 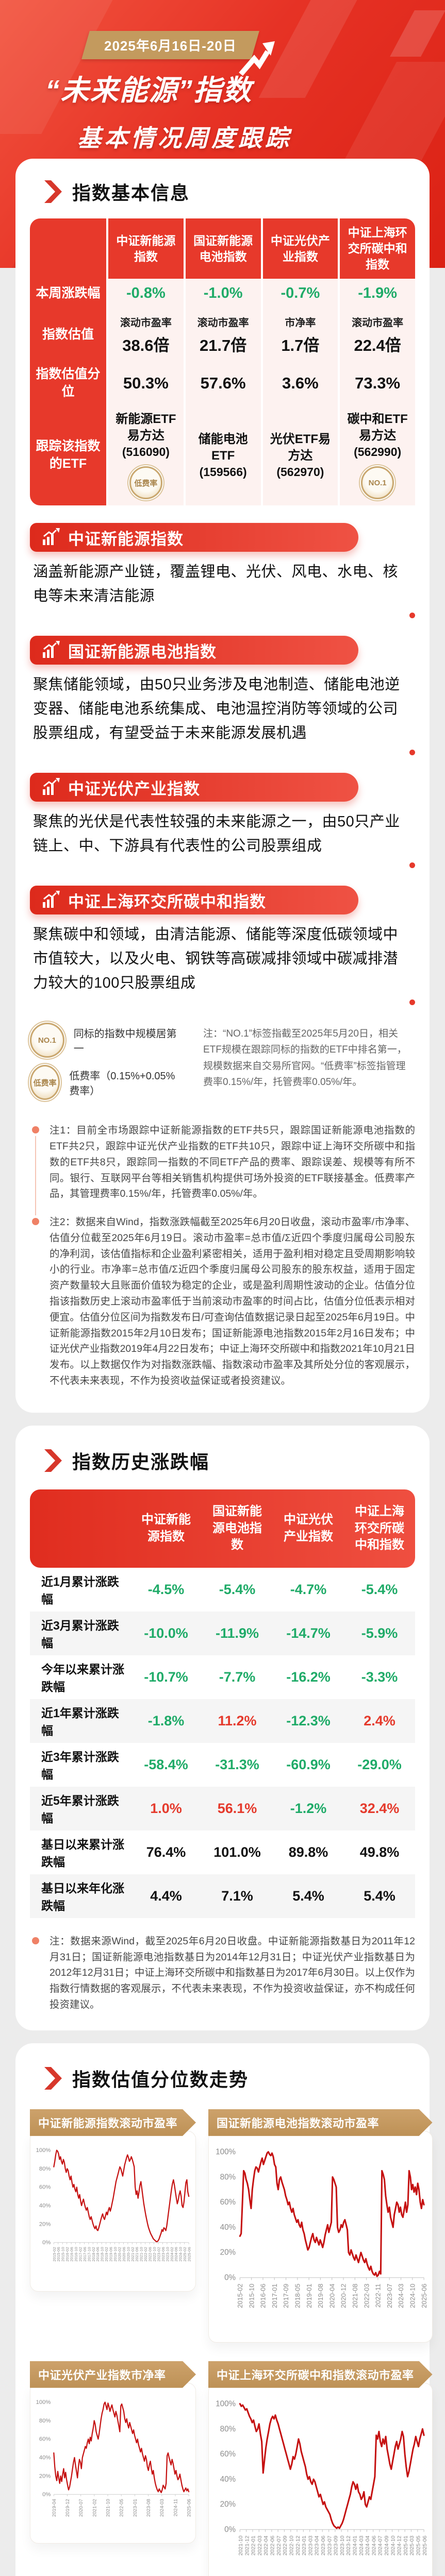 I want to click on performance-value: 76.4%, so click(x=166, y=1852).